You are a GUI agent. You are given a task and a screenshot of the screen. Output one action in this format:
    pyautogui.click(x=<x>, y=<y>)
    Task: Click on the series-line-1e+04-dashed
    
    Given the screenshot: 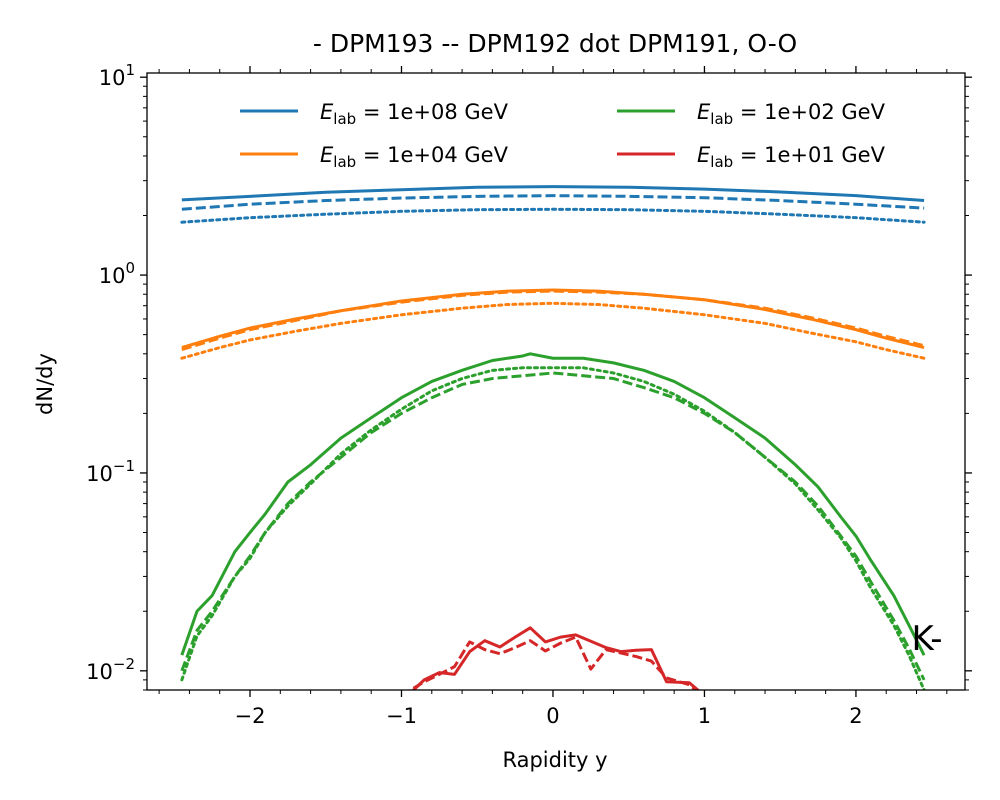 What is the action you would take?
    pyautogui.click(x=553, y=320)
    